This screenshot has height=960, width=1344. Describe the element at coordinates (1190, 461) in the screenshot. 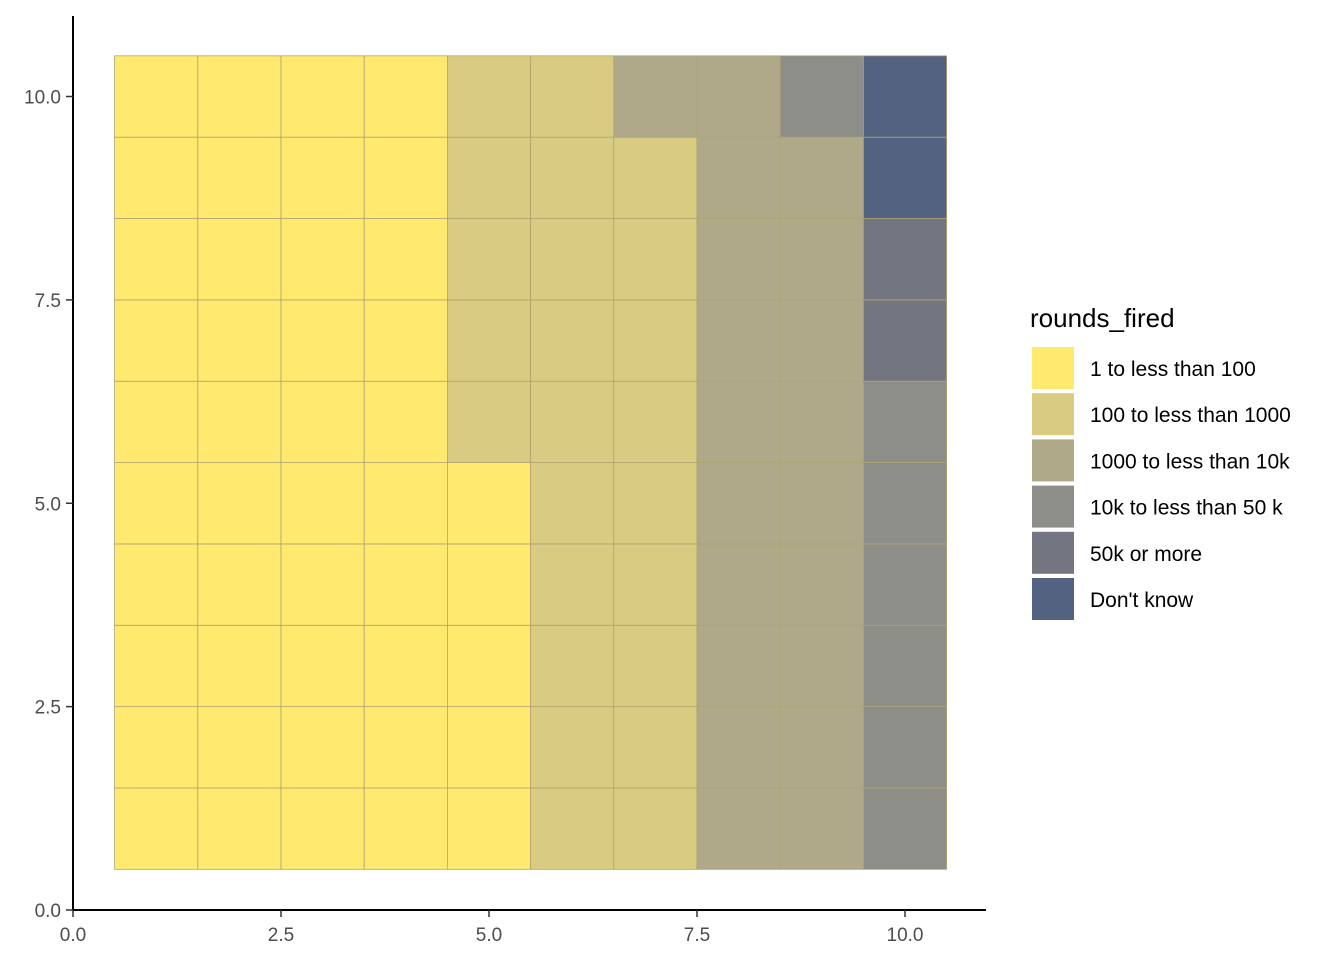

I see `legend-label: 1000 to less than 10k` at that location.